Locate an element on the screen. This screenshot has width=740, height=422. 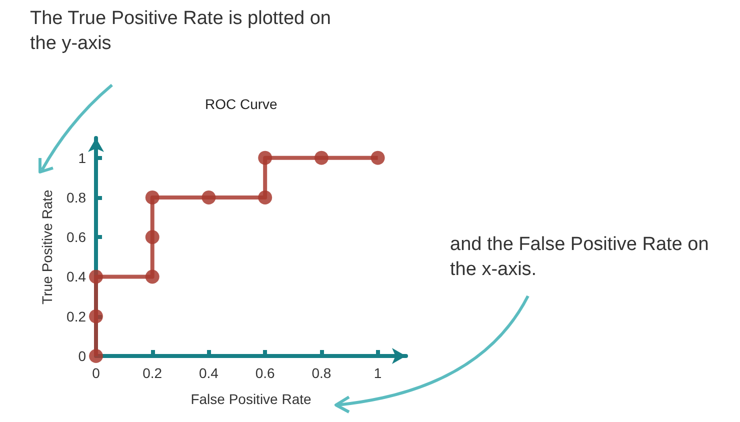
x-tick-label: 0.8 is located at coordinates (322, 373).